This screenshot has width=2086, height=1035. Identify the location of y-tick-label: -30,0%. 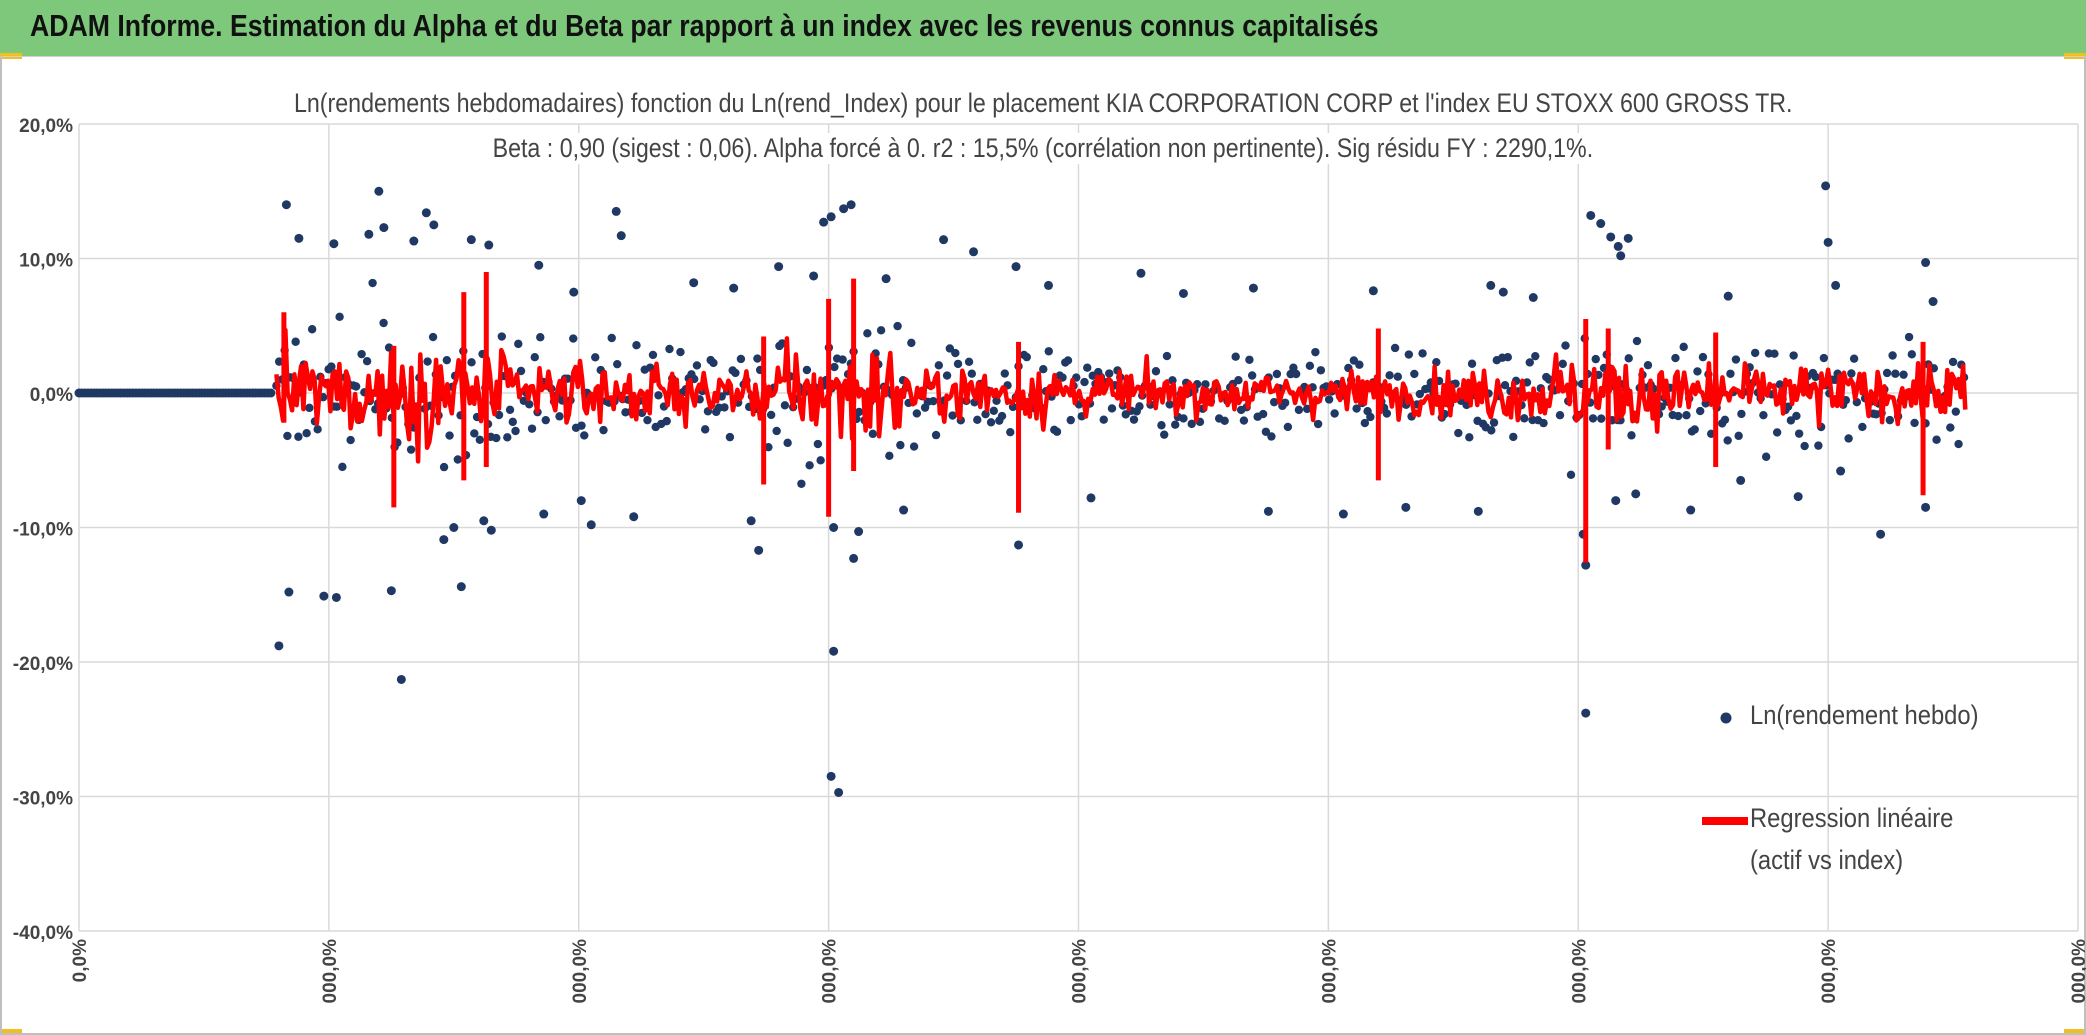
(43, 799).